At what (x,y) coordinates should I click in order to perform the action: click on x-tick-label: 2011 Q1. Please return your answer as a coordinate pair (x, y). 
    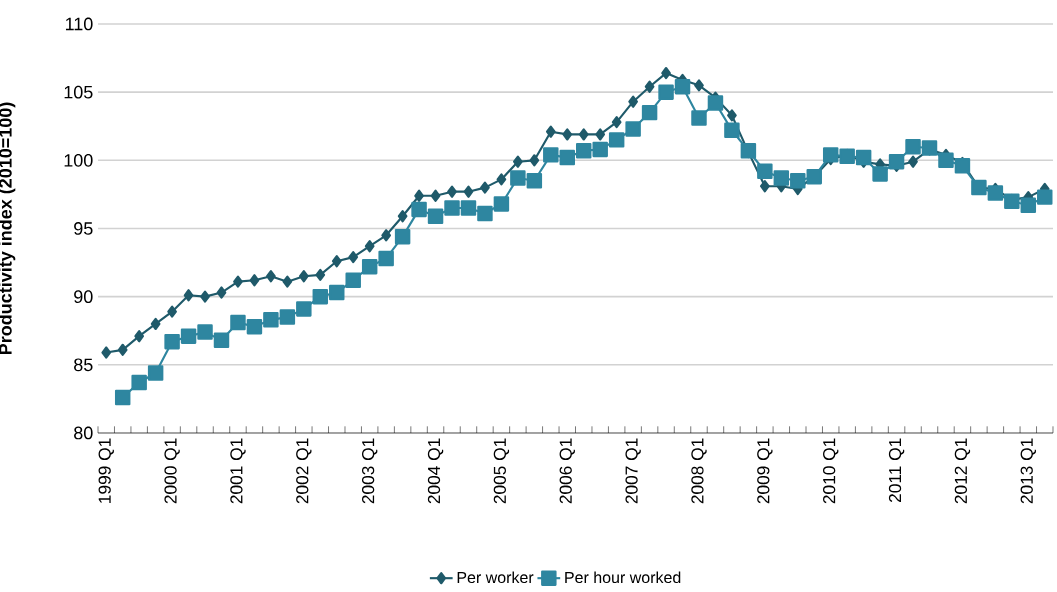
    Looking at the image, I should click on (896, 470).